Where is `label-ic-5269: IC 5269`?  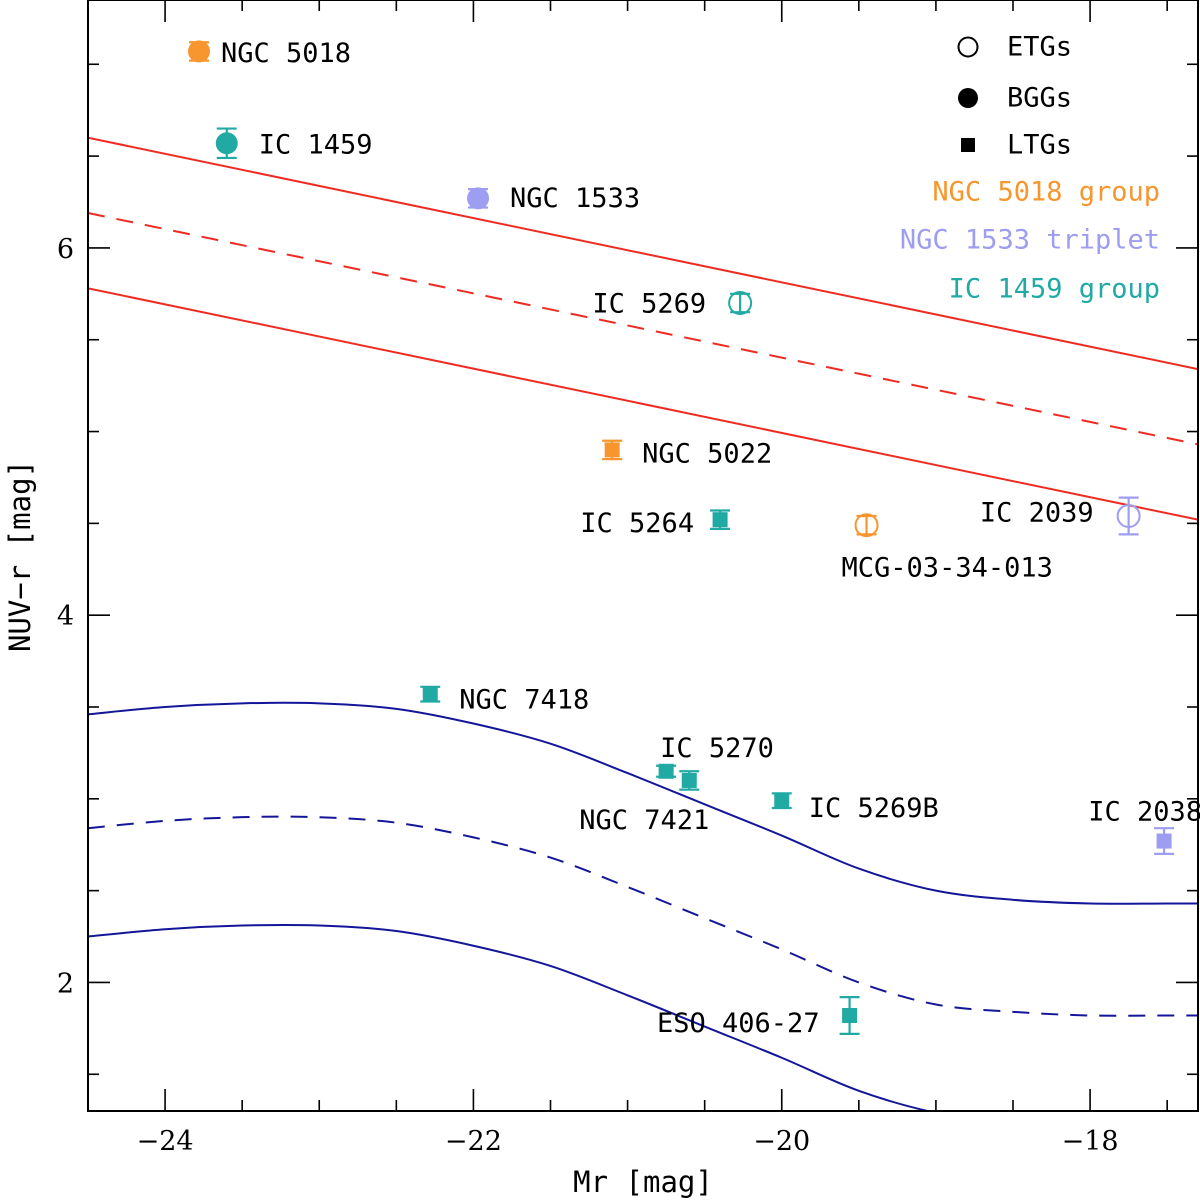 label-ic-5269: IC 5269 is located at coordinates (649, 304).